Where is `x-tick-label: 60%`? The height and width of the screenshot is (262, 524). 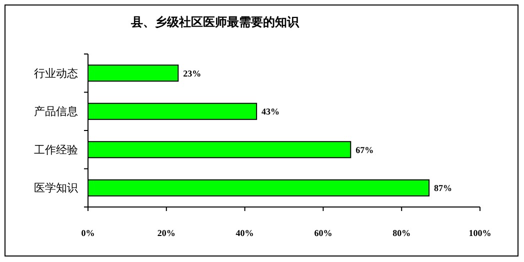
x-tick-label: 60% is located at coordinates (323, 233).